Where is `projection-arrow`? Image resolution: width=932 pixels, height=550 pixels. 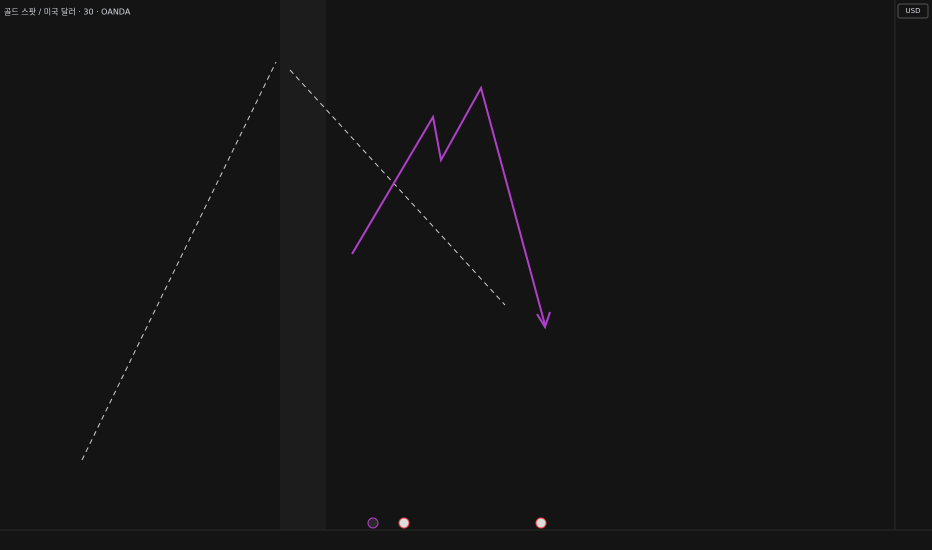 projection-arrow is located at coordinates (543, 320).